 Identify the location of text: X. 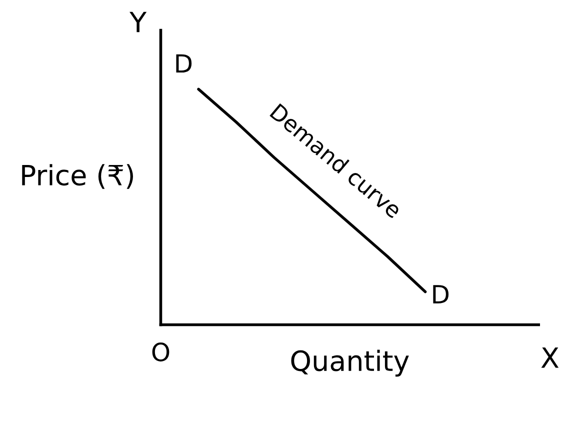
(550, 357).